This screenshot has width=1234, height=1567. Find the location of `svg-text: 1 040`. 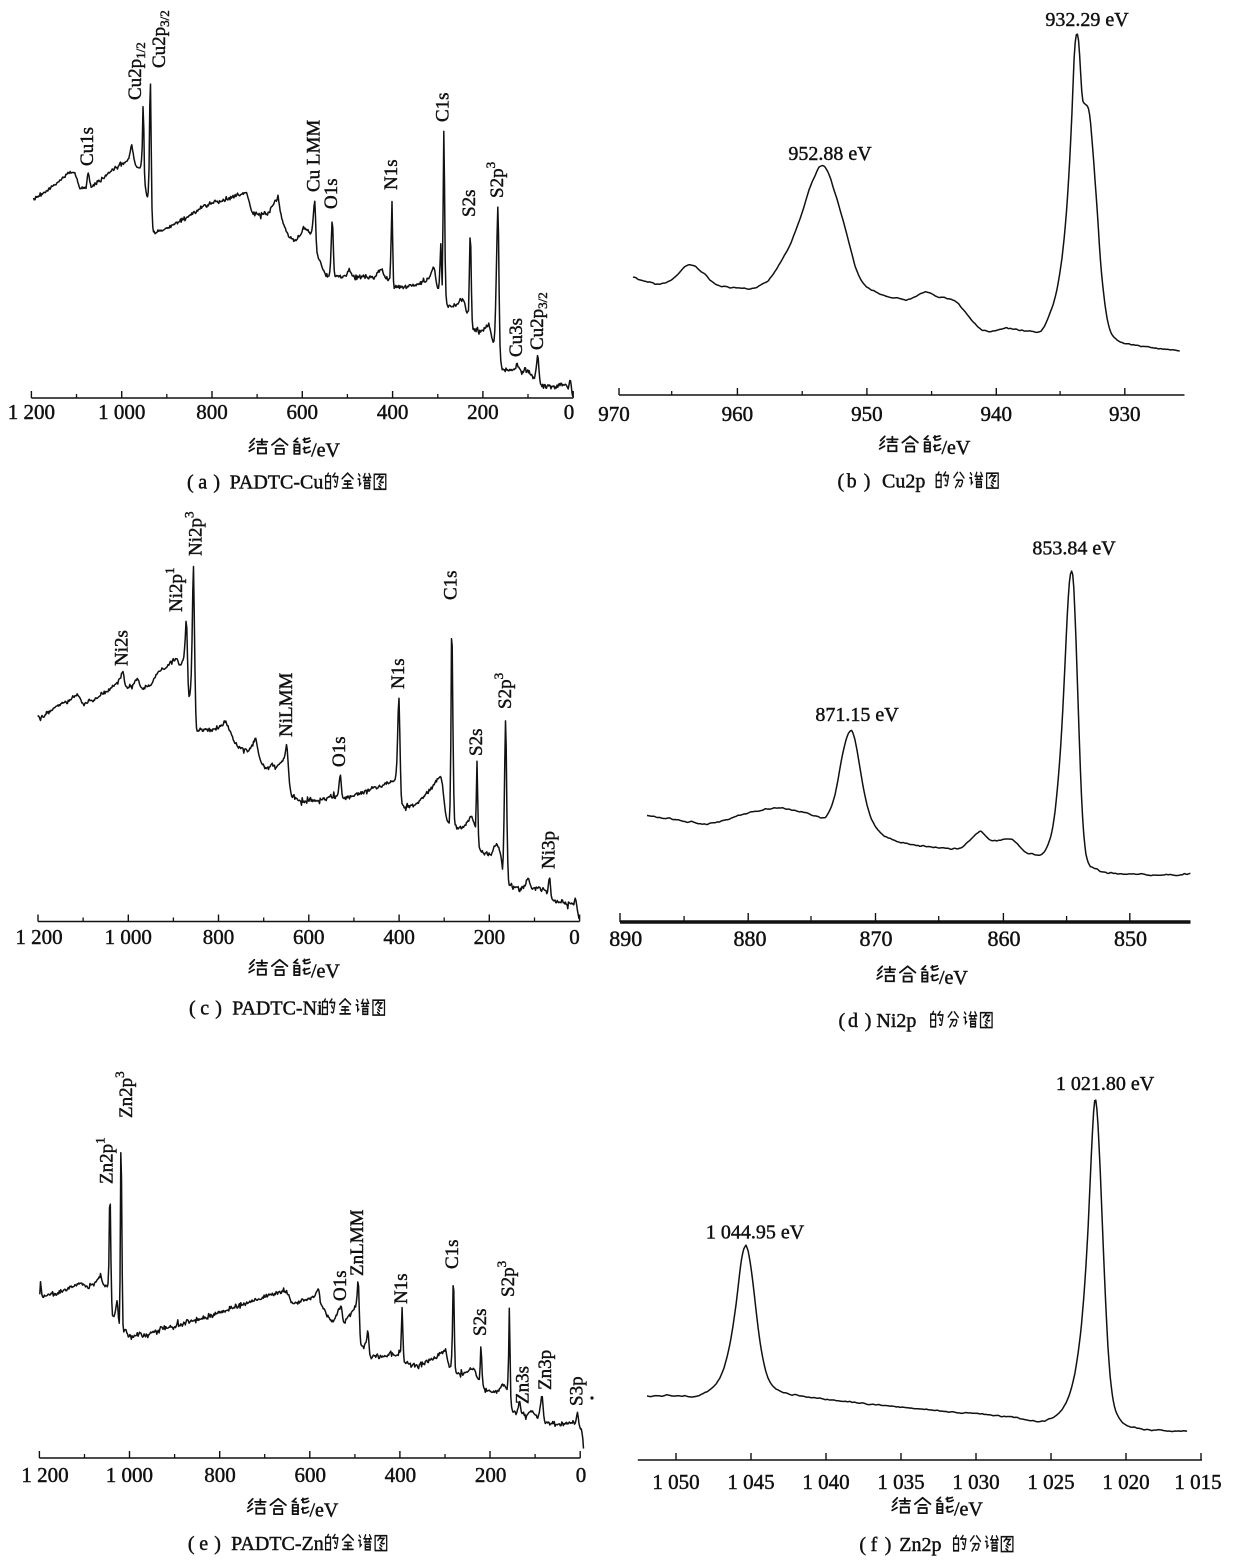

svg-text: 1 040 is located at coordinates (825, 1482).